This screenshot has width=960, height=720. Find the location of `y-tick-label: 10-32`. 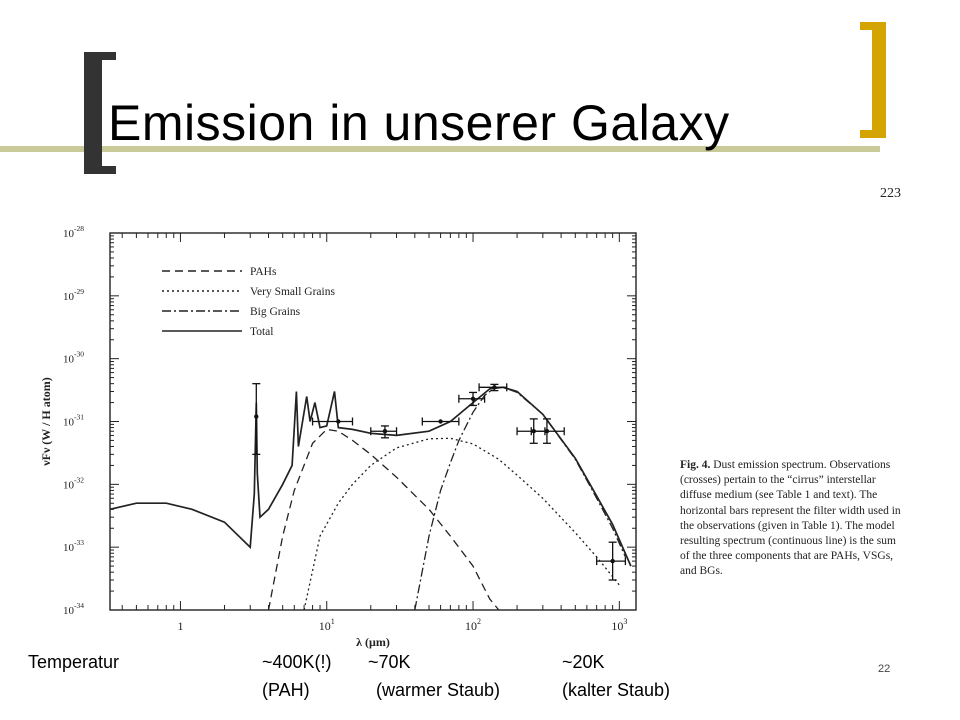

y-tick-label: 10-32 is located at coordinates (73, 483).